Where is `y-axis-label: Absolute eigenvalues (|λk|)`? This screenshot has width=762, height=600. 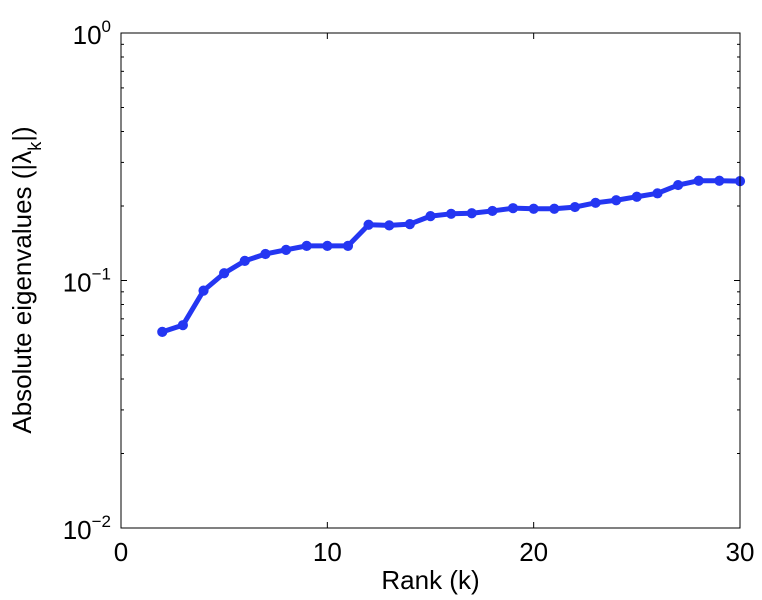
y-axis-label: Absolute eigenvalues (|λk|) is located at coordinates (26, 279).